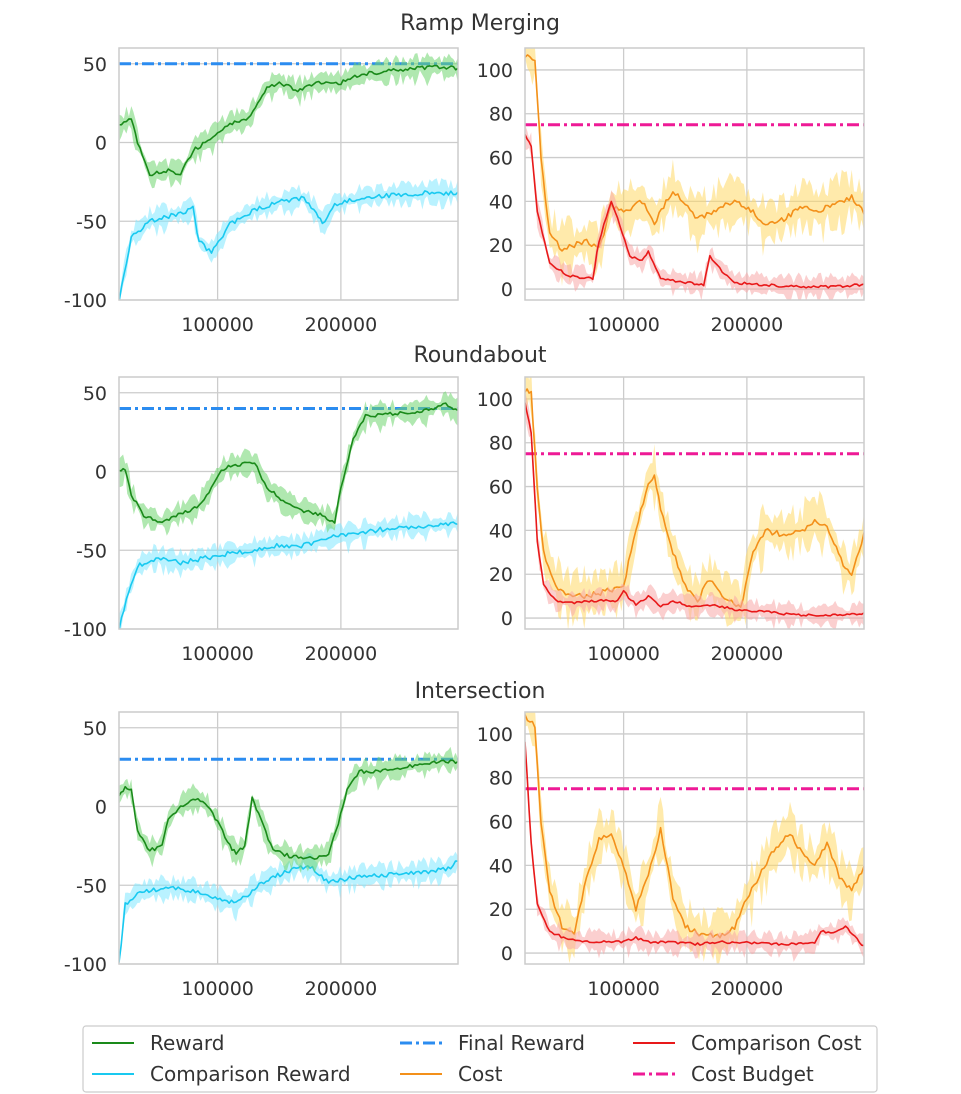 This screenshot has width=961, height=1094. I want to click on panel-2-reward: 50 0 -50 -100 100000 200000, so click(261, 855).